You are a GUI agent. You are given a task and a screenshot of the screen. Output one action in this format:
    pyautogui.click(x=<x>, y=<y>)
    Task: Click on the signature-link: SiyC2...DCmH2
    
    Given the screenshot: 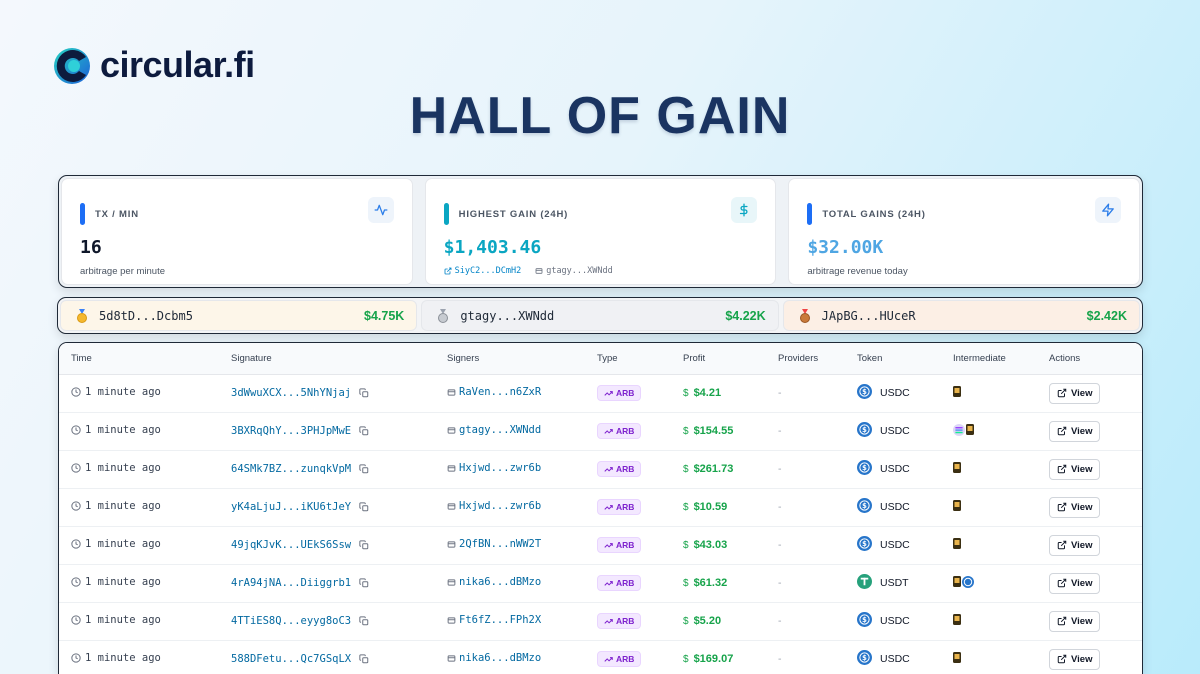 What is the action you would take?
    pyautogui.click(x=482, y=271)
    